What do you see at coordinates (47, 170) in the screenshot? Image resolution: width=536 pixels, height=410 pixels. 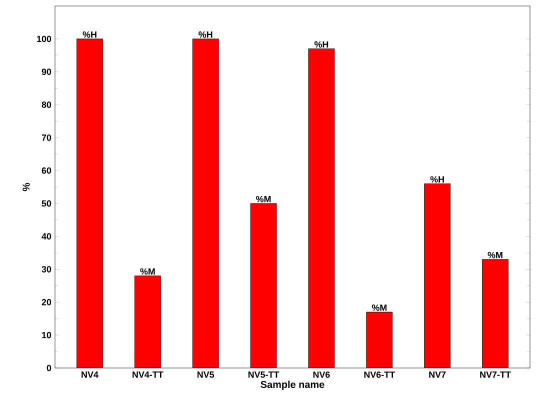 I see `y-tick-label: 60` at bounding box center [47, 170].